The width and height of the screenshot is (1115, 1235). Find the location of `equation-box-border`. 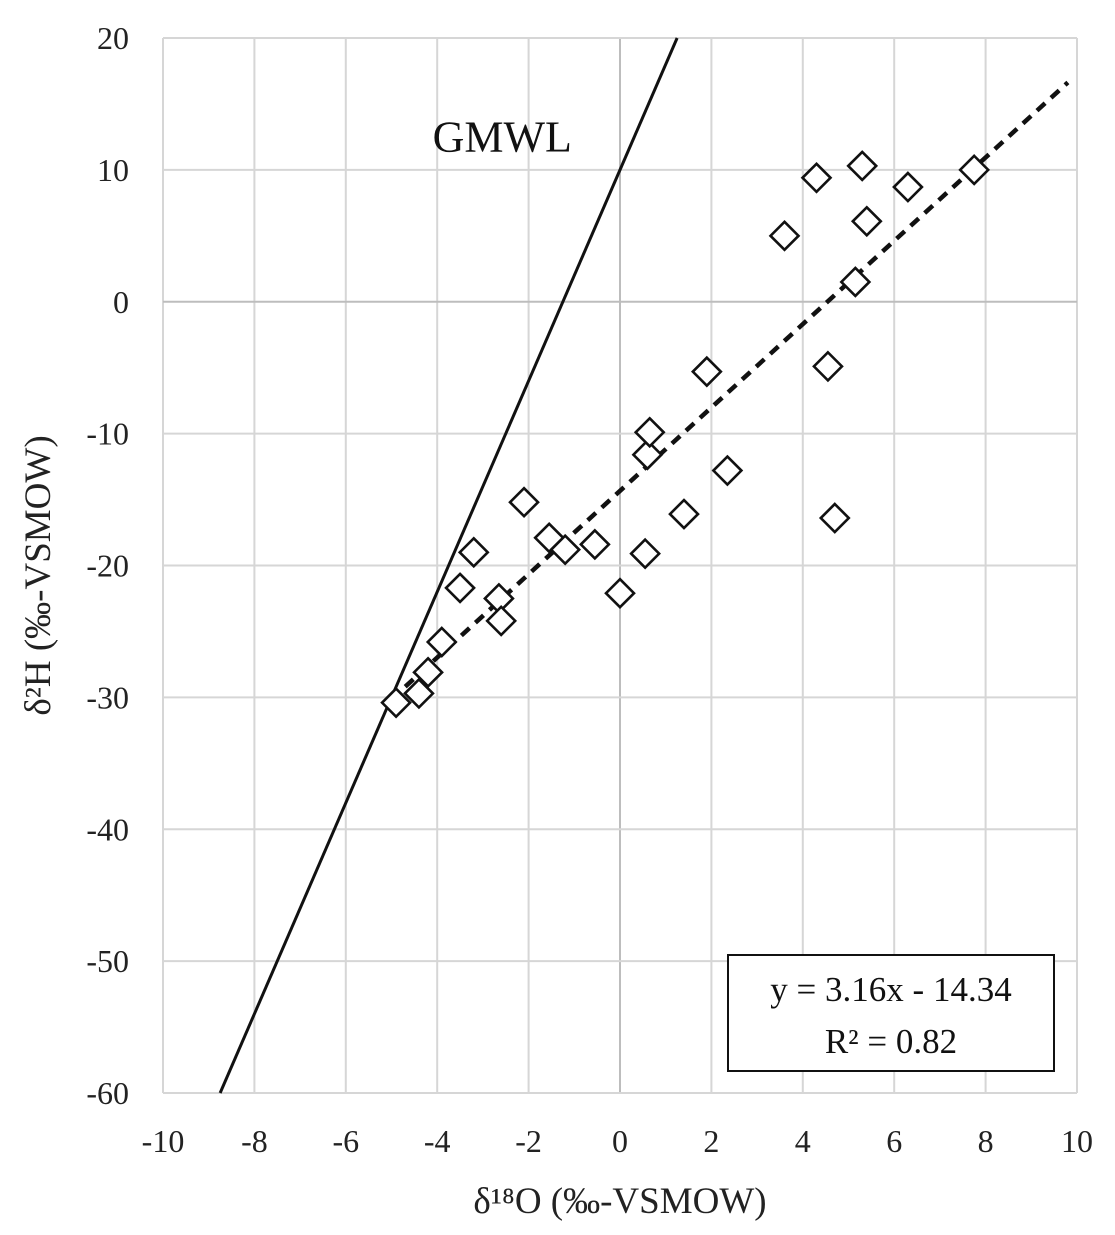

equation-box-border is located at coordinates (891, 1013).